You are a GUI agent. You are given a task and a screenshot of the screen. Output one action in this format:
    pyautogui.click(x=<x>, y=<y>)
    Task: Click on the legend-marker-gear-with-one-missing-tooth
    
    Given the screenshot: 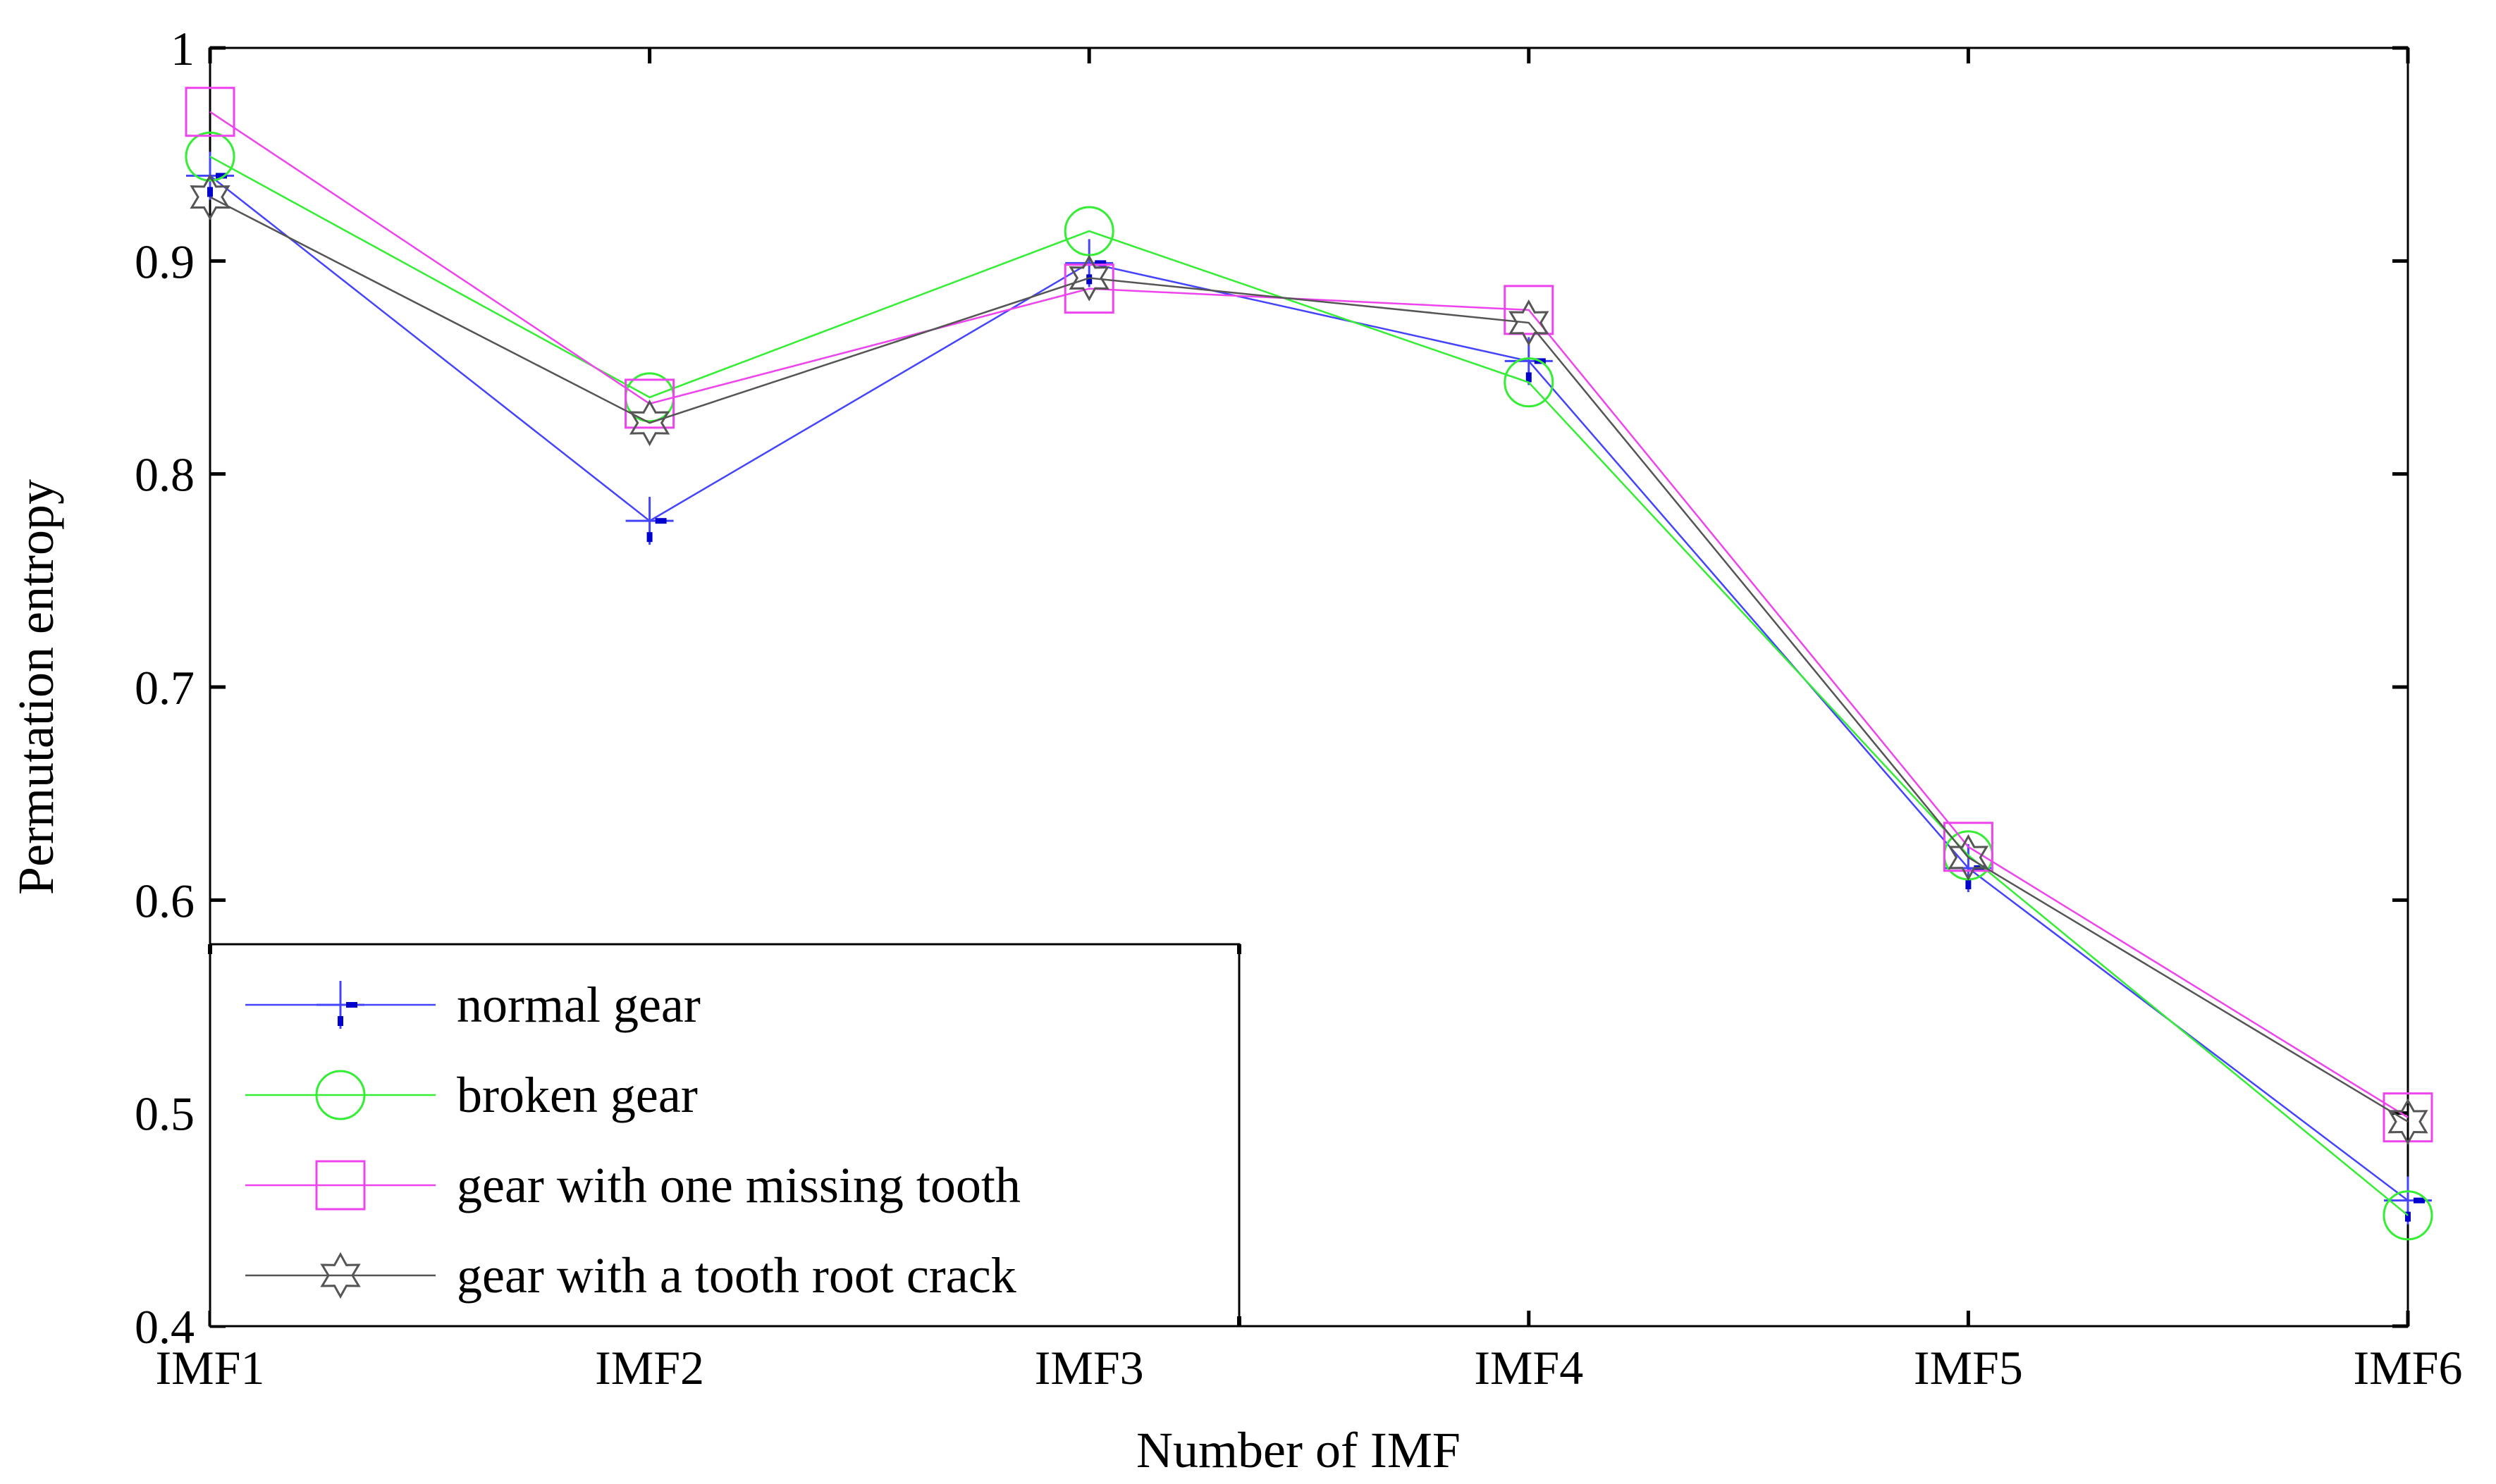 What is the action you would take?
    pyautogui.click(x=340, y=1185)
    